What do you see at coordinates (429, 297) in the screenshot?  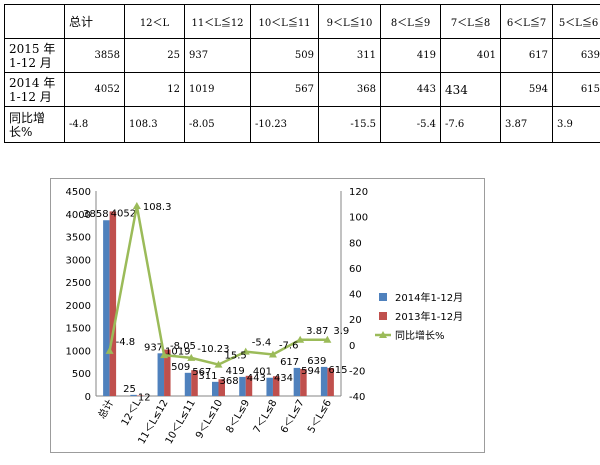 I see `legend-label: 2014年1-12月` at bounding box center [429, 297].